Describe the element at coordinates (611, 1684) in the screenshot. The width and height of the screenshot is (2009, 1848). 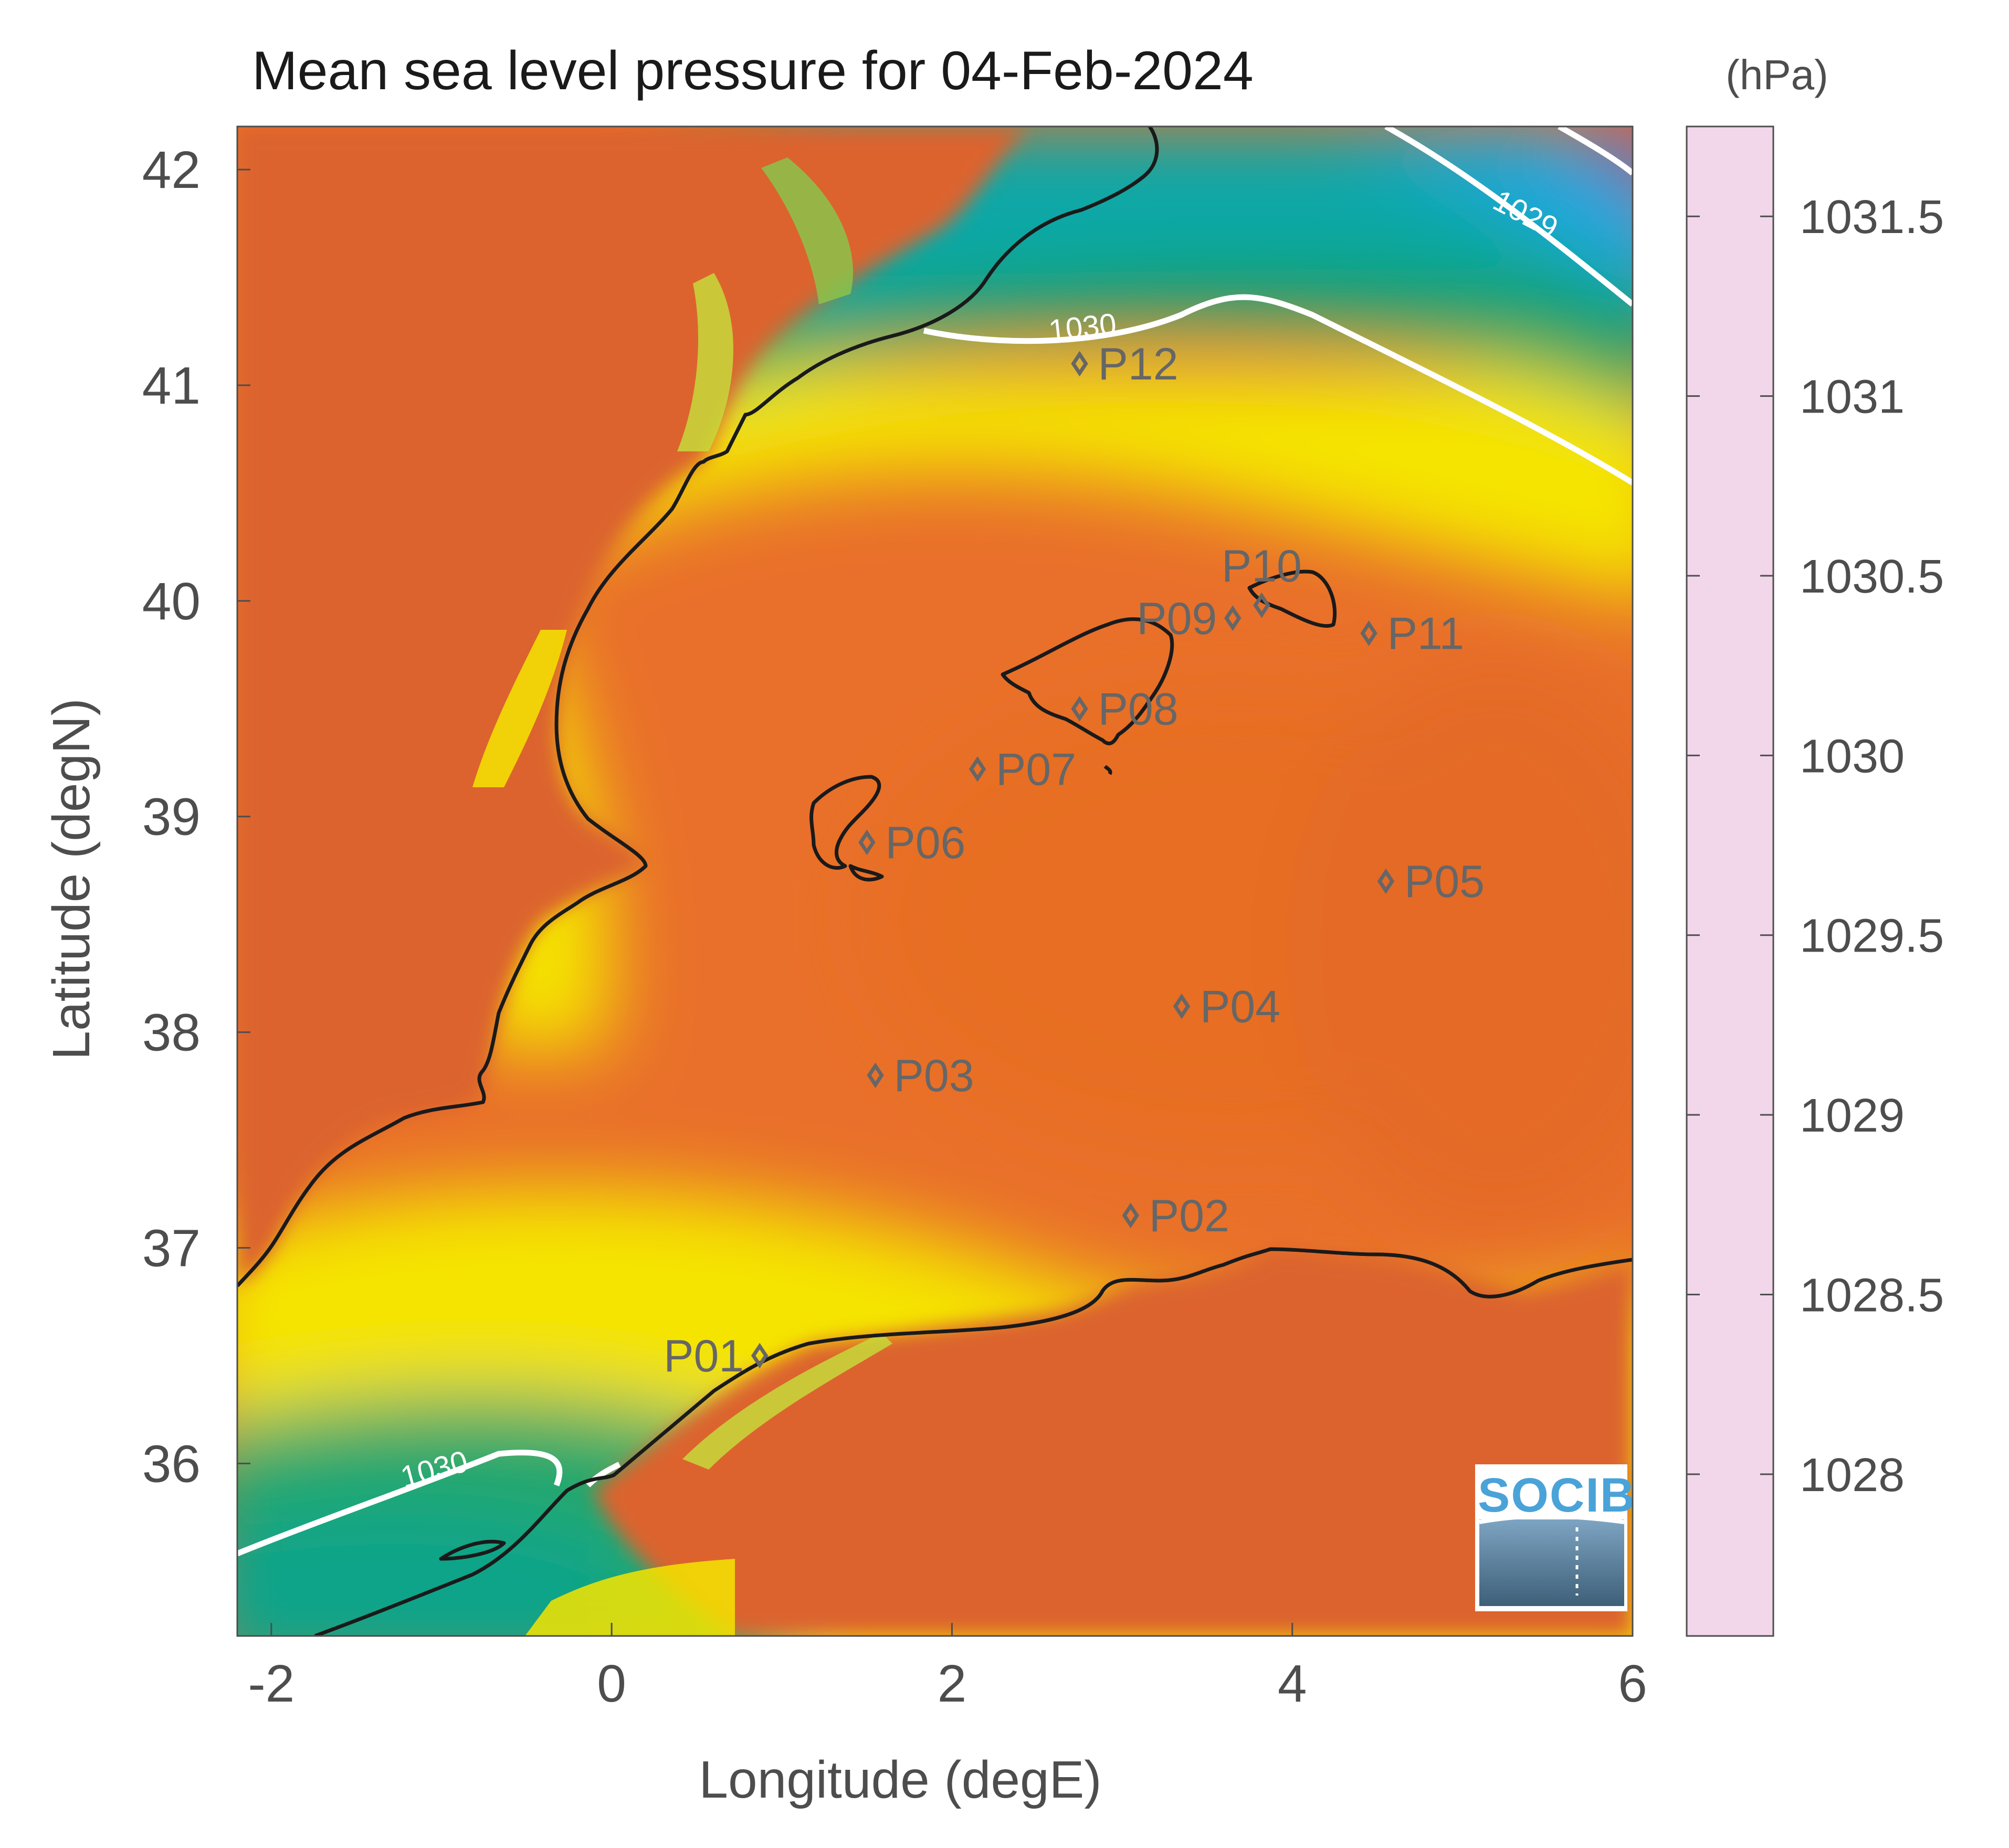
I see `x-tick-label: 0` at that location.